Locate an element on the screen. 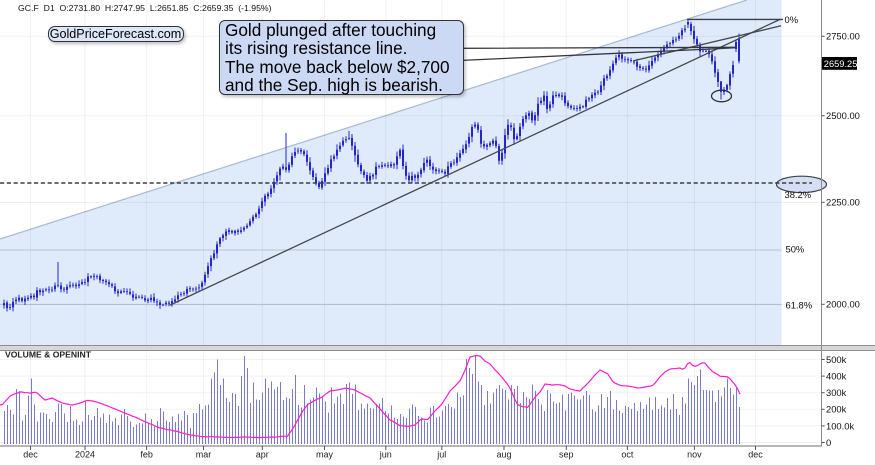  svg-text: aug is located at coordinates (503, 455).